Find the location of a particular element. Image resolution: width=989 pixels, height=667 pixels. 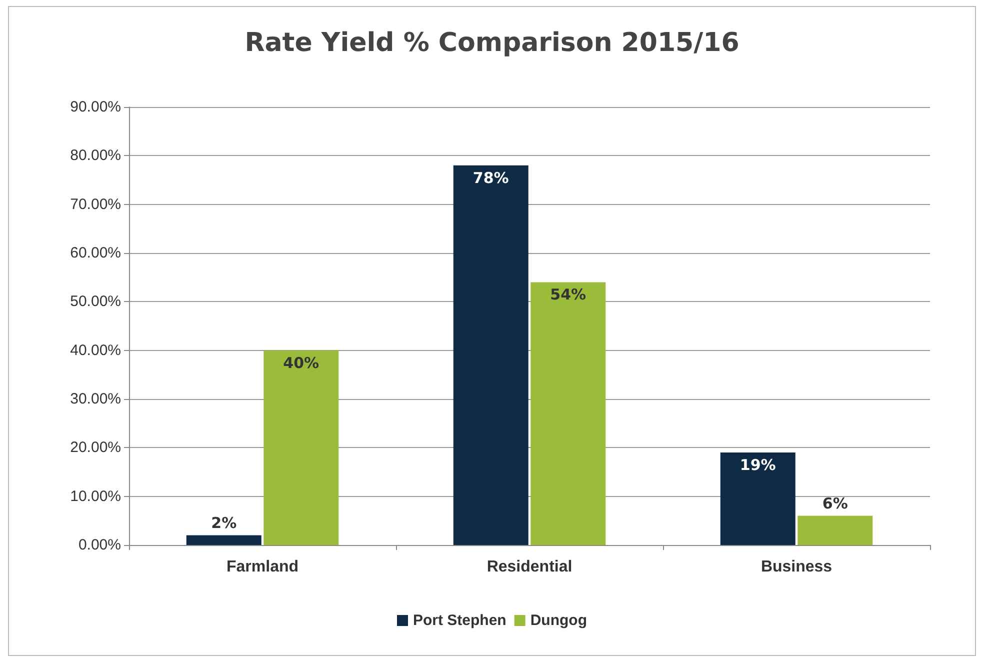

legend-label: Port Stephen is located at coordinates (459, 620).